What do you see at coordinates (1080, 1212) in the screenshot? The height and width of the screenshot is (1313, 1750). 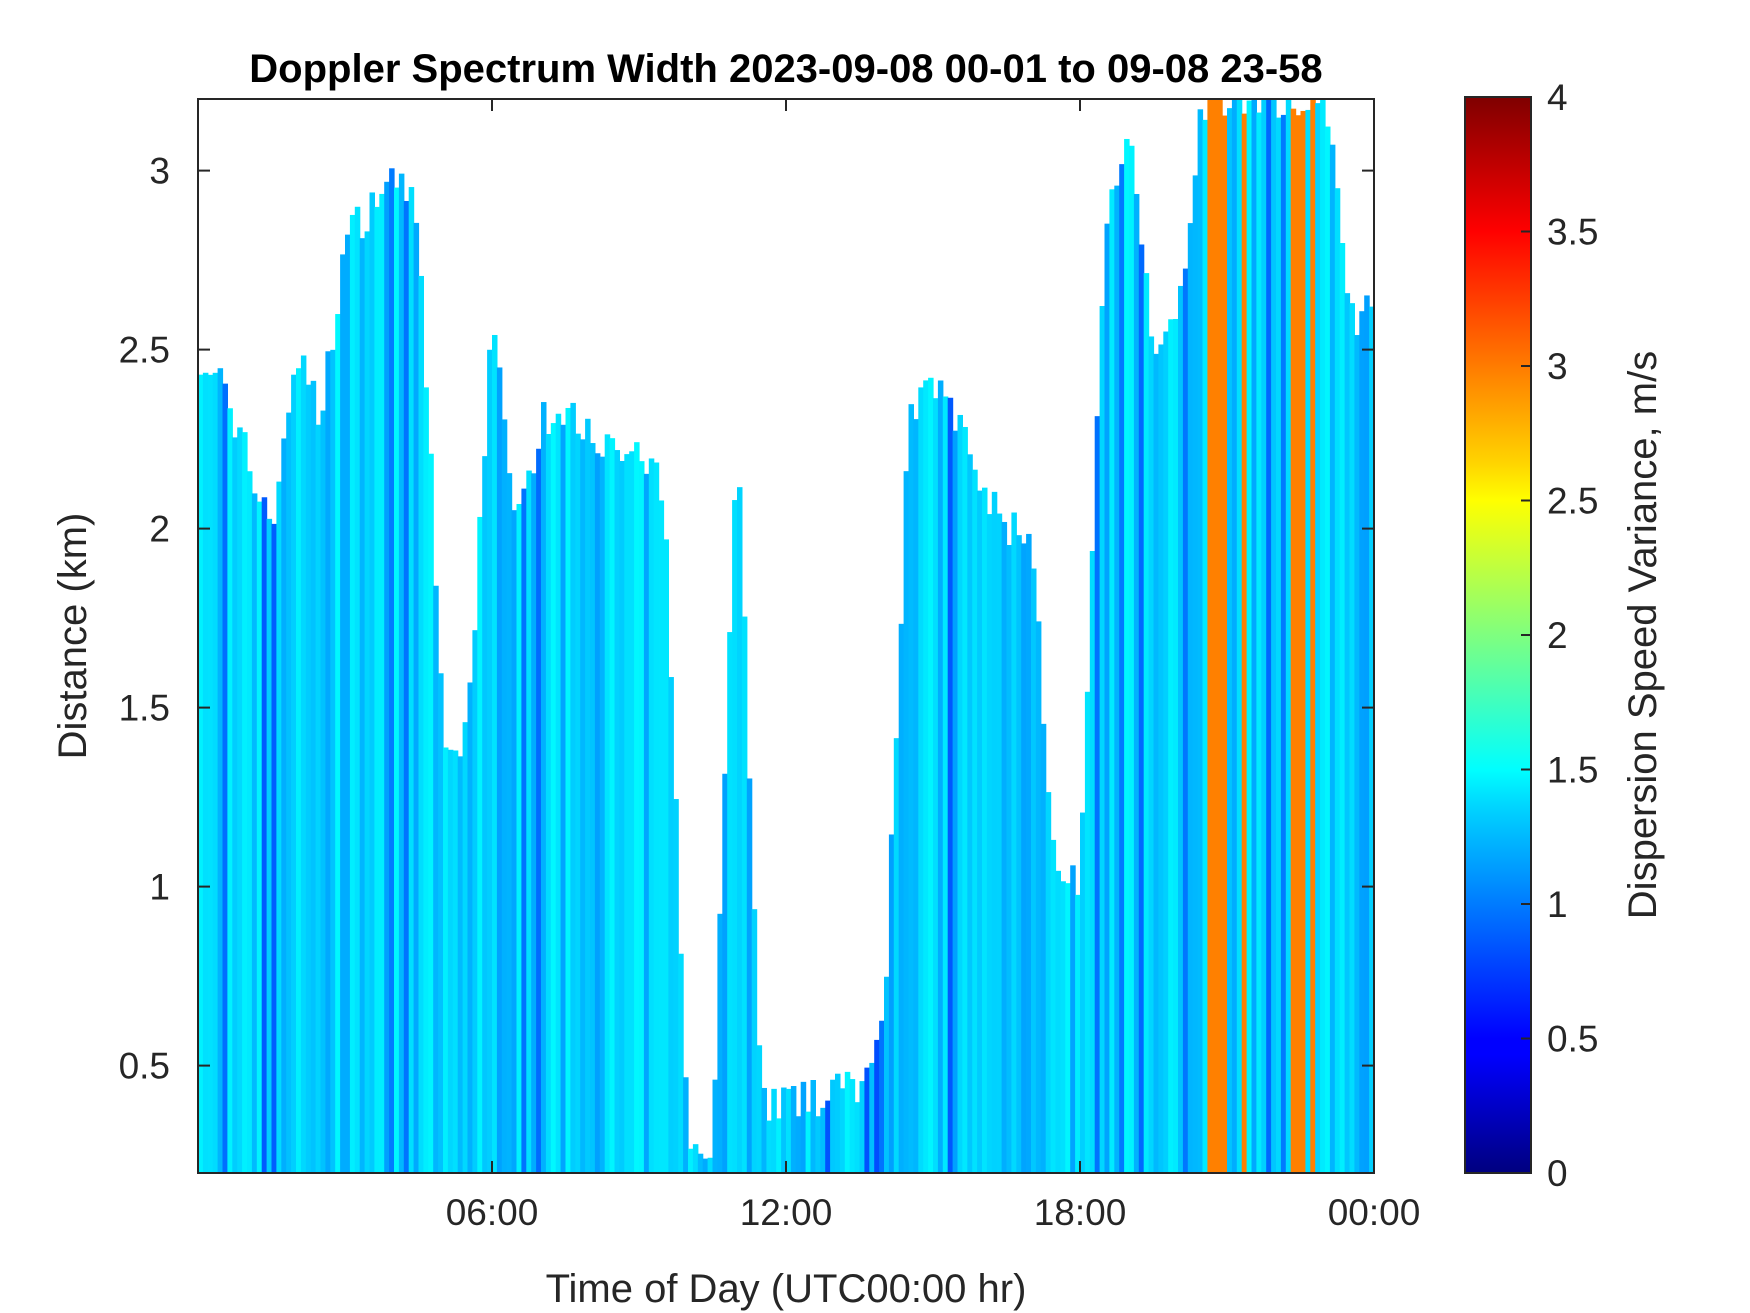 I see `x-tick-label: 18:00` at bounding box center [1080, 1212].